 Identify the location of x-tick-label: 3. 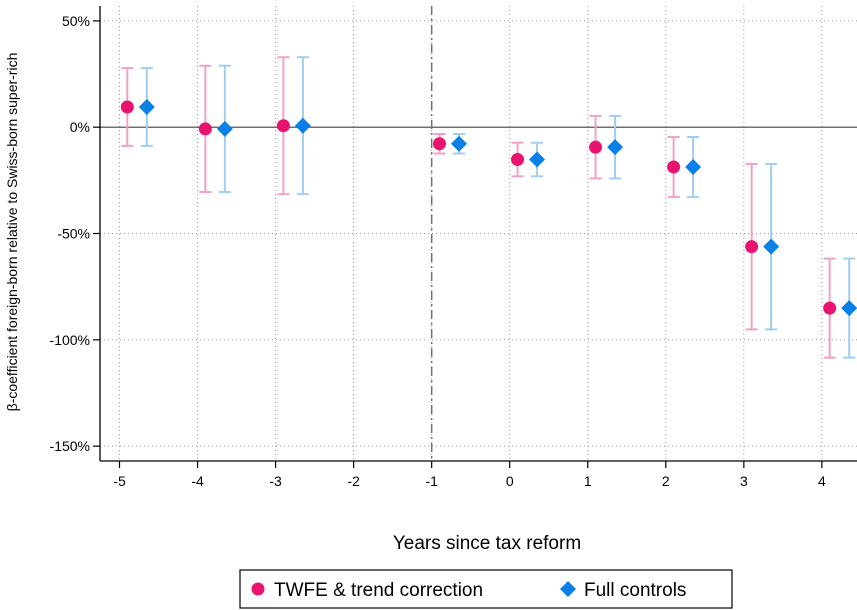
(744, 481).